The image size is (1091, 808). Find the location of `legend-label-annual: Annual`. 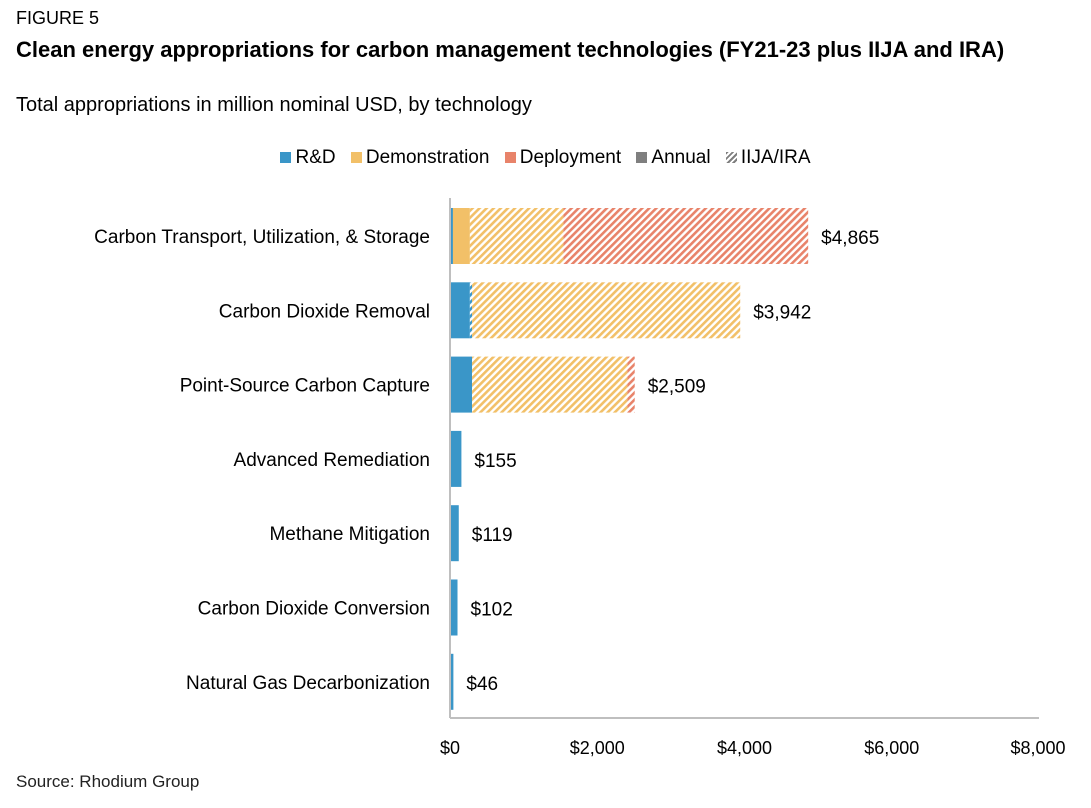

legend-label-annual: Annual is located at coordinates (681, 157).